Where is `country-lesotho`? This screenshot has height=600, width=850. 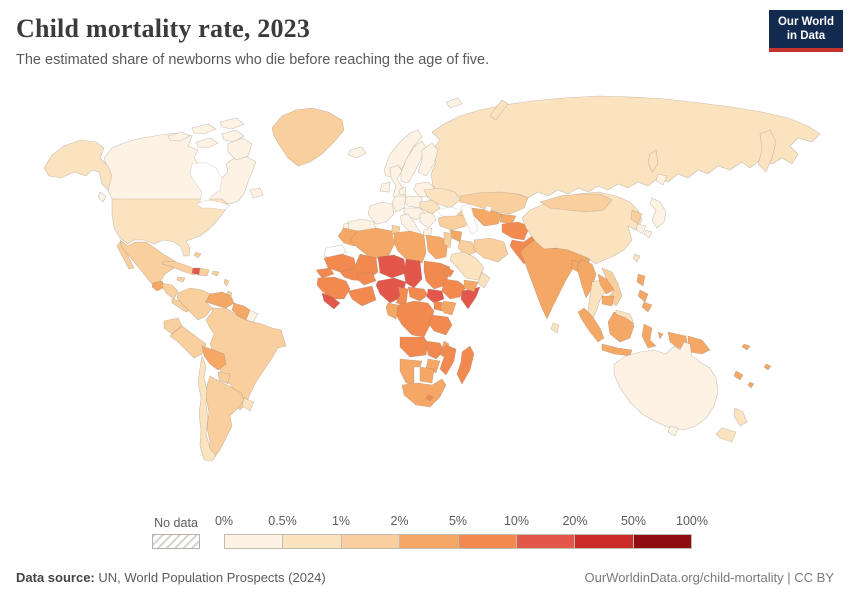
country-lesotho is located at coordinates (429, 398).